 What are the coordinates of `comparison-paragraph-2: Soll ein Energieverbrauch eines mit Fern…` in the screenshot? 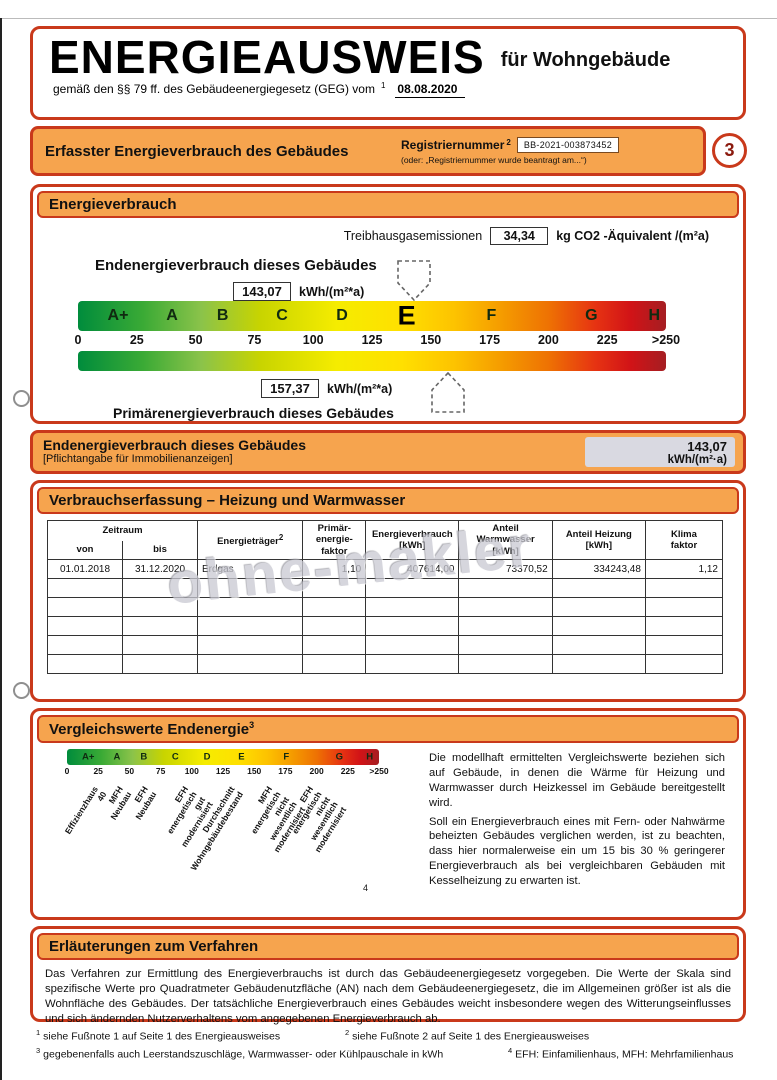 It's located at (577, 851).